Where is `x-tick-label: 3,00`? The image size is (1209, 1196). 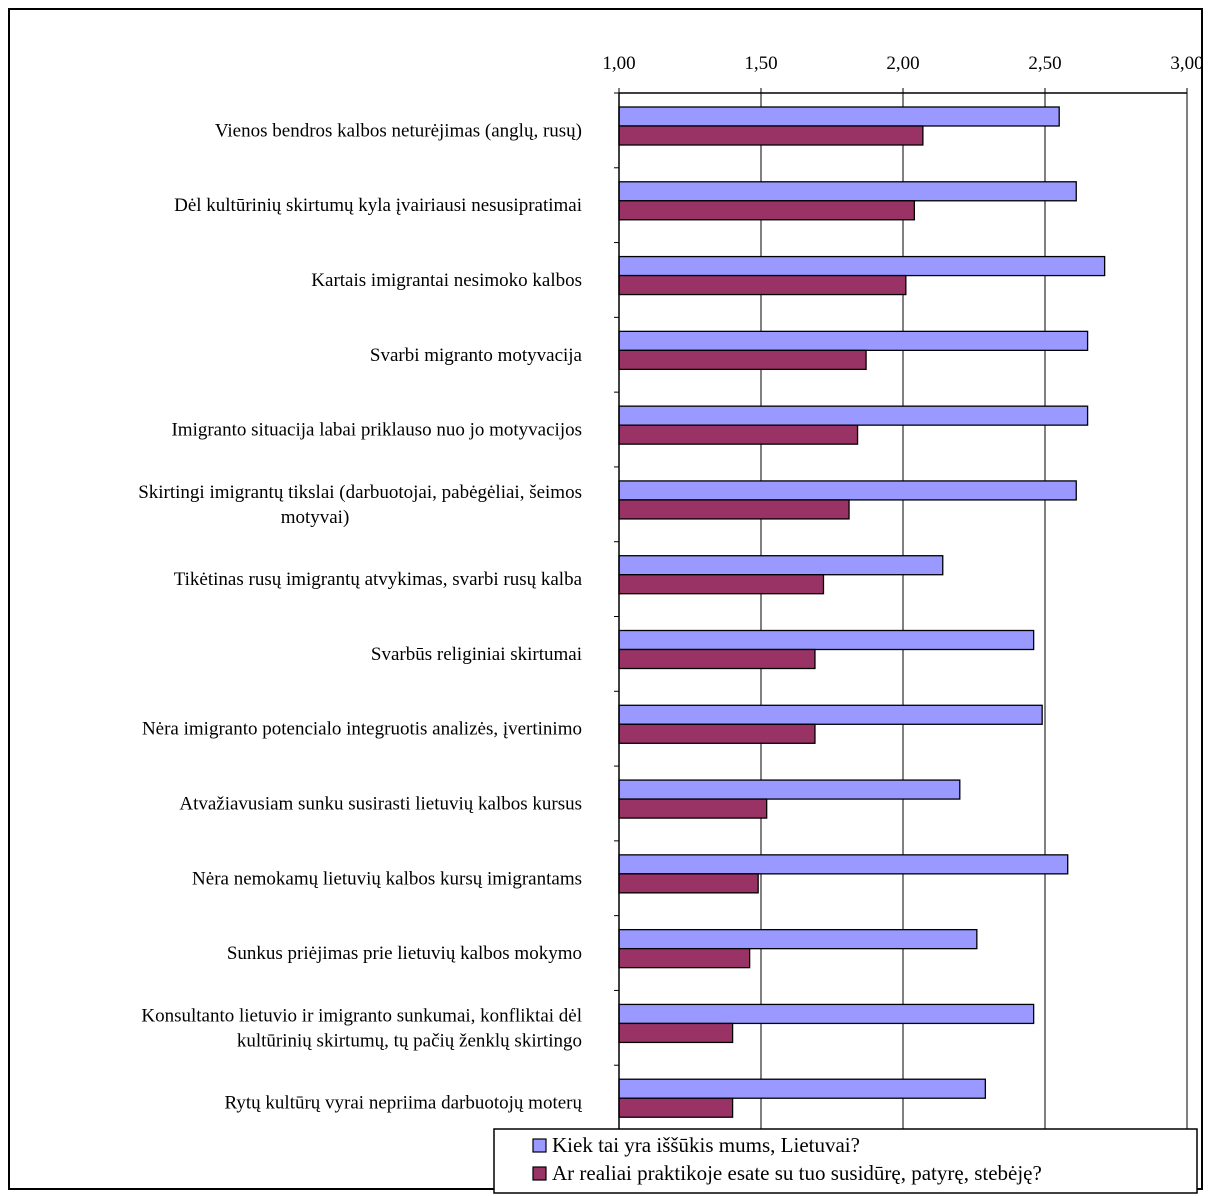 x-tick-label: 3,00 is located at coordinates (1186, 63).